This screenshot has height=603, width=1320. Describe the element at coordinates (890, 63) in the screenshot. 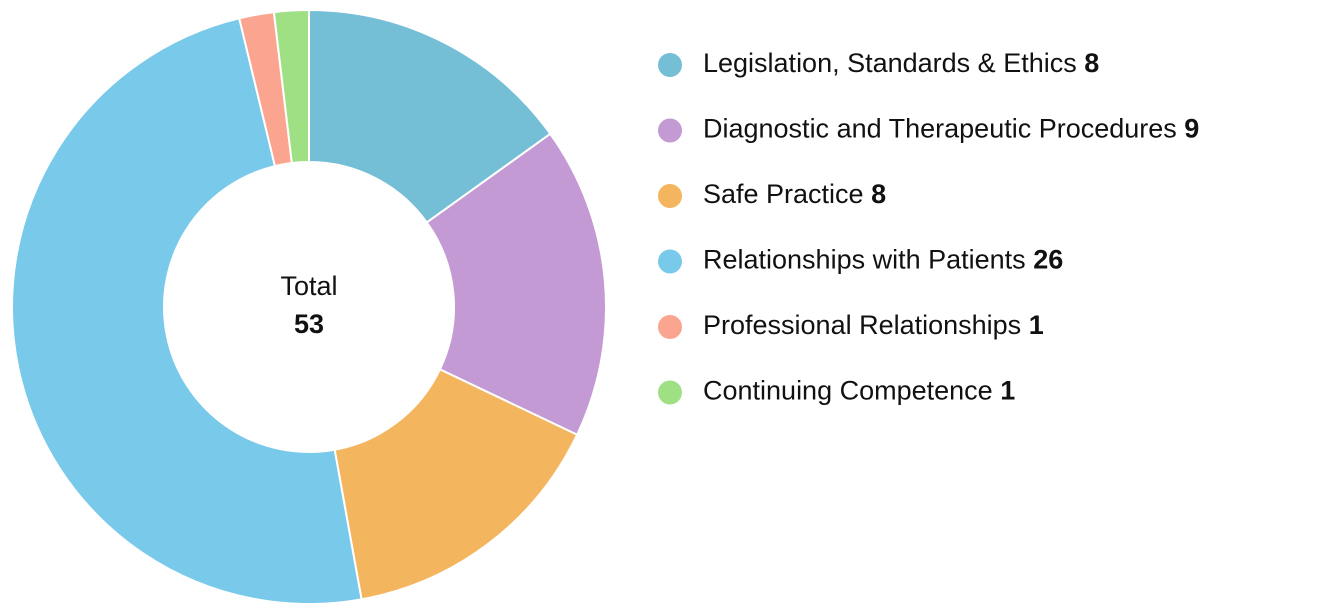

I see `legend-name: Legislation, Standards & Ethics` at that location.